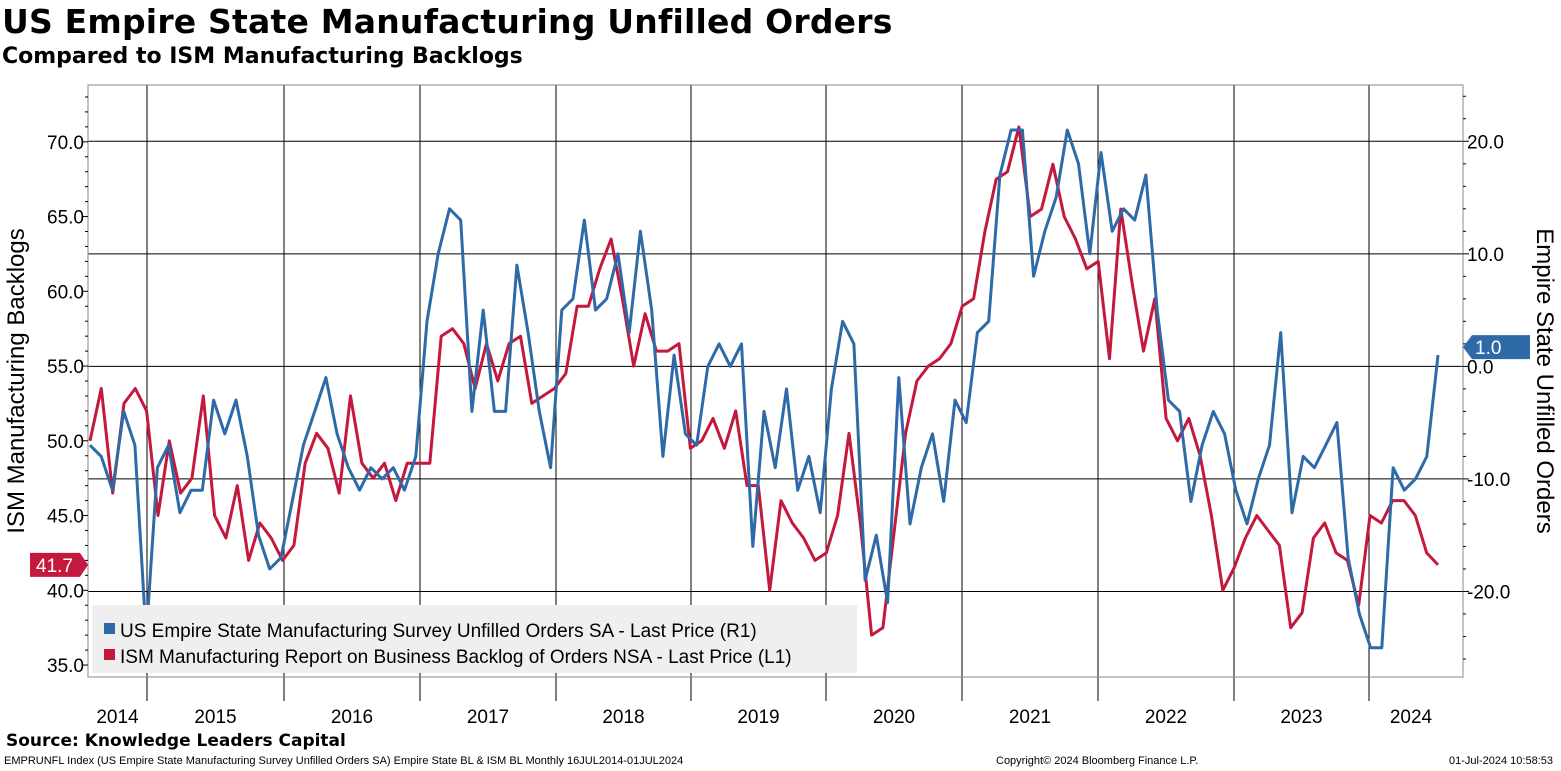 The height and width of the screenshot is (771, 1561). Describe the element at coordinates (109, 628) in the screenshot. I see `legend-swatch-empire` at that location.